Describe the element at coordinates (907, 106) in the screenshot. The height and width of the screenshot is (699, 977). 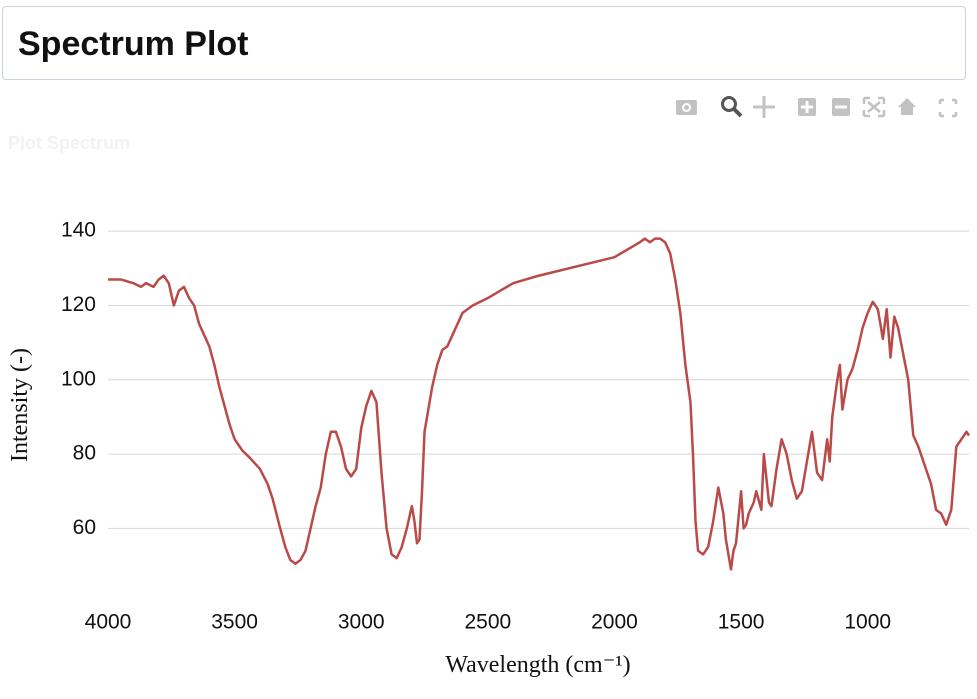
I see `reset-button` at that location.